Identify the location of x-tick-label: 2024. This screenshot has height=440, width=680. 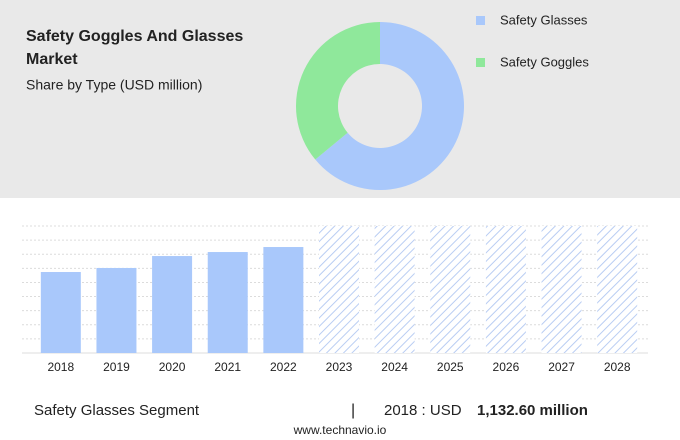
(394, 367).